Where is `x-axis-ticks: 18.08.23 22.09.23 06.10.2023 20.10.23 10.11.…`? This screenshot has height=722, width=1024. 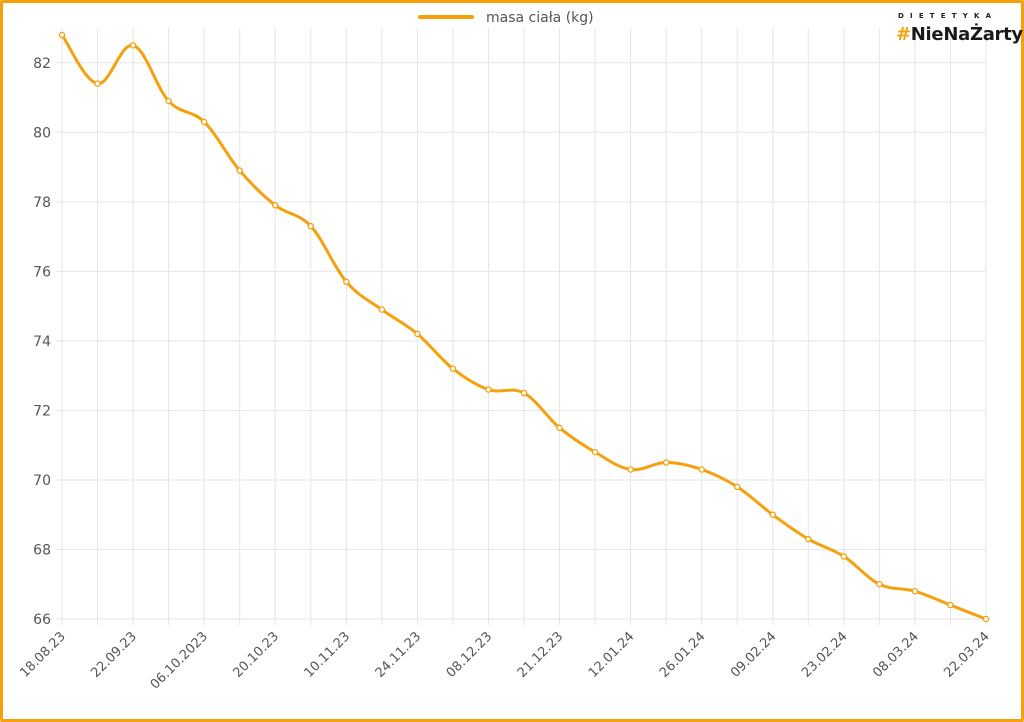 x-axis-ticks: 18.08.23 22.09.23 06.10.2023 20.10.23 10.11.… is located at coordinates (505, 660).